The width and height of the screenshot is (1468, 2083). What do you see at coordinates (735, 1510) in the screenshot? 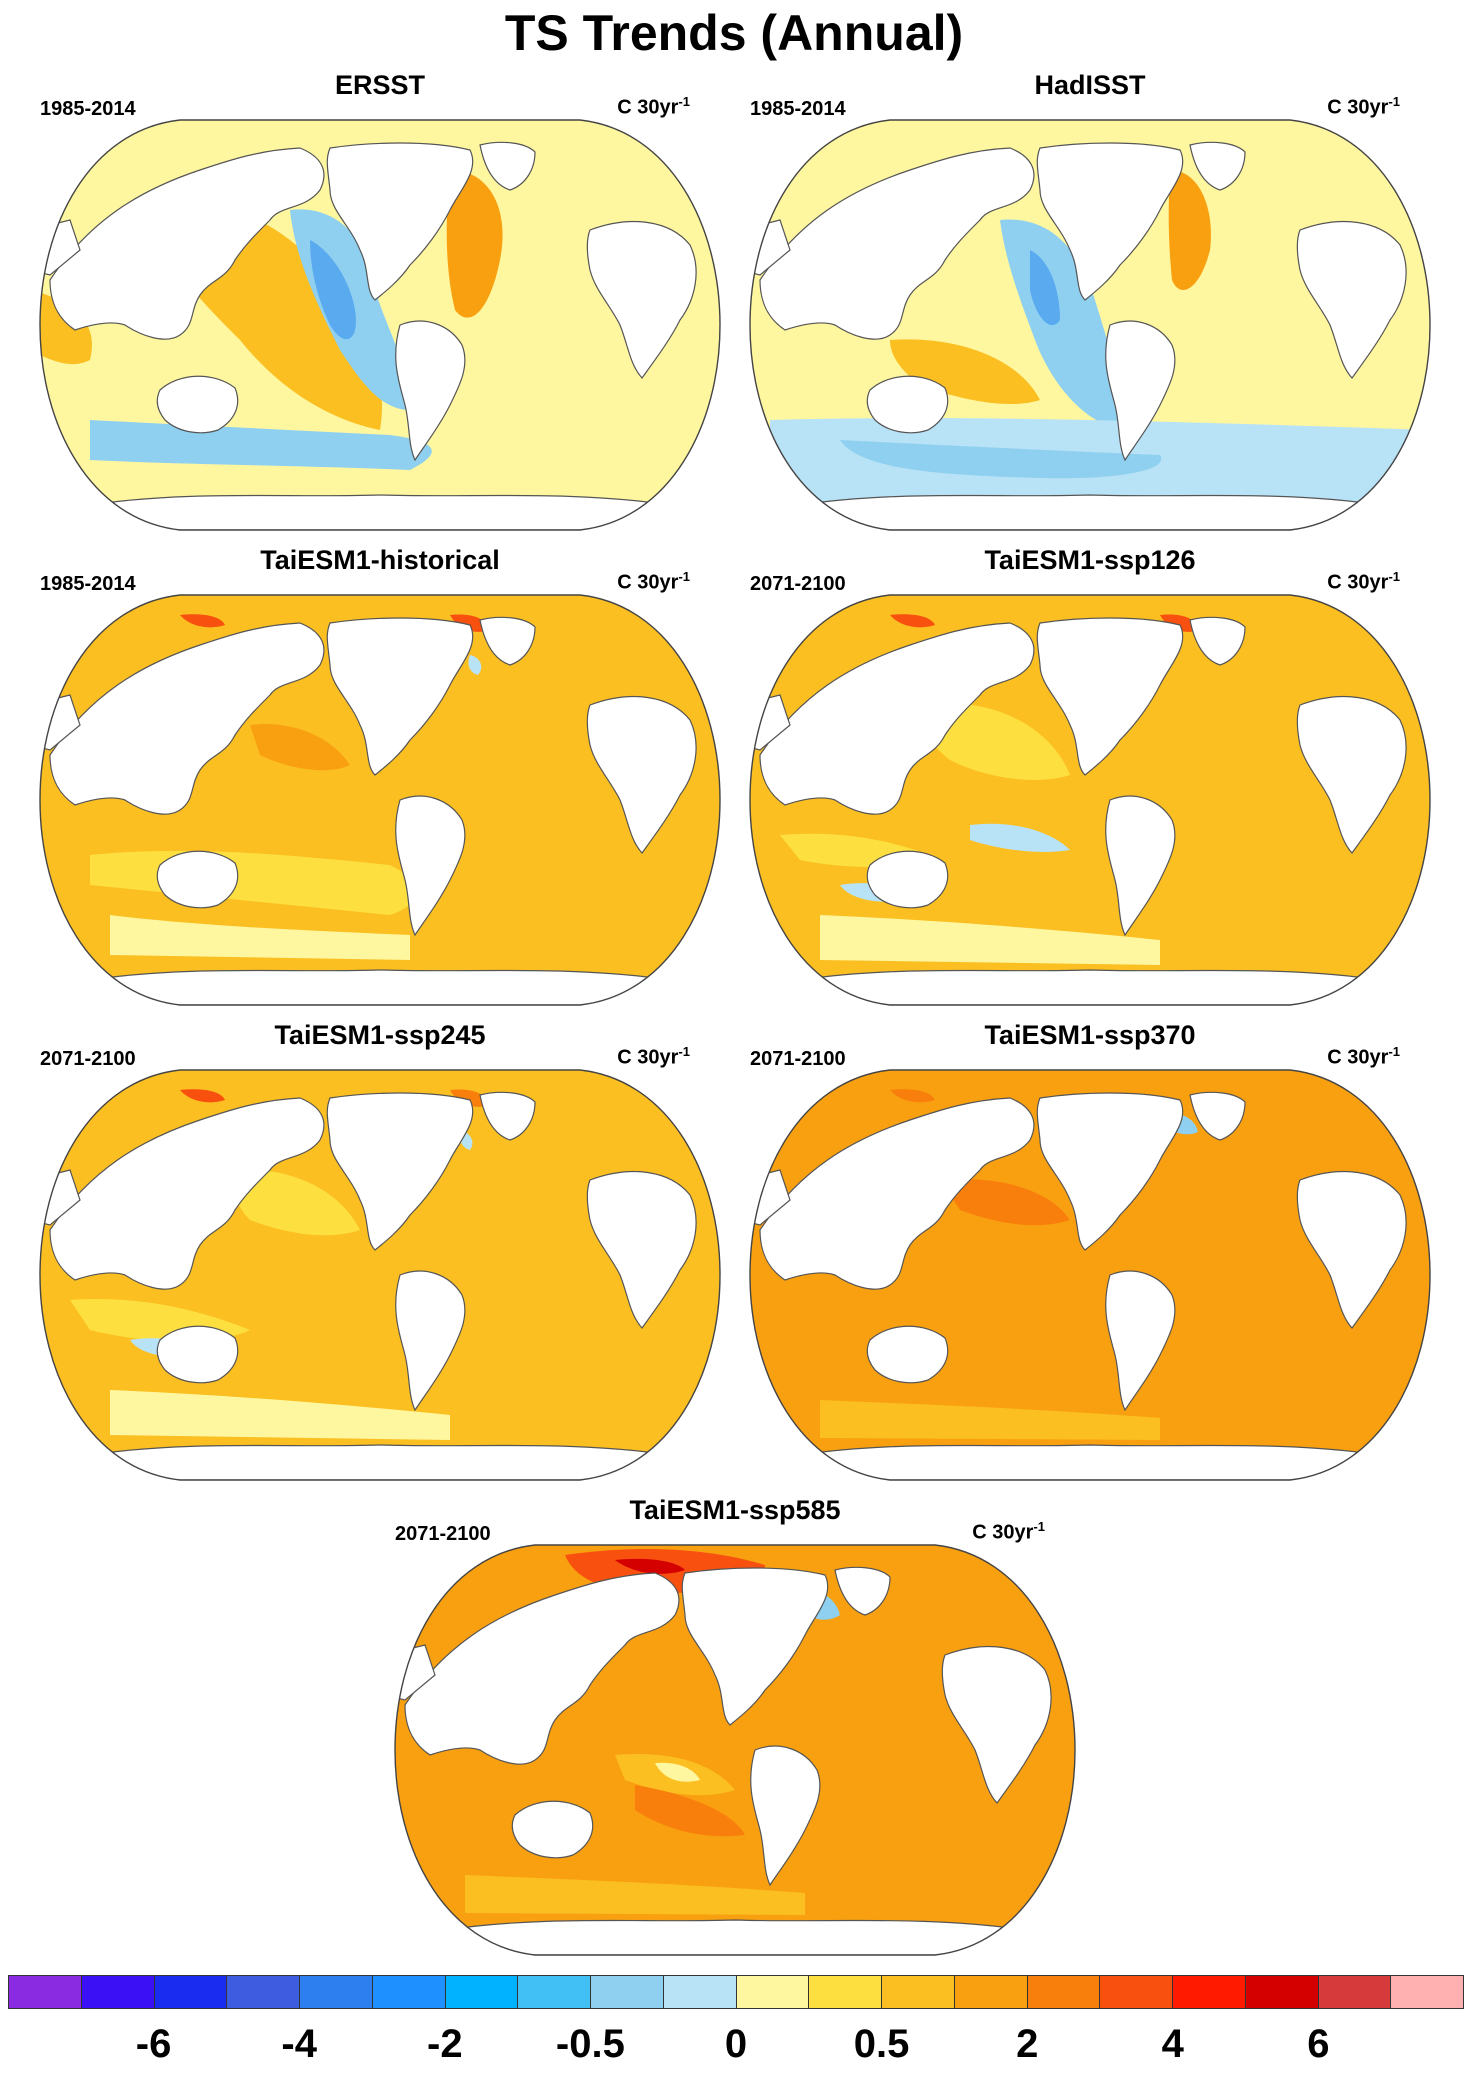
I see `panel-title: TaiESM1-ssp585` at bounding box center [735, 1510].